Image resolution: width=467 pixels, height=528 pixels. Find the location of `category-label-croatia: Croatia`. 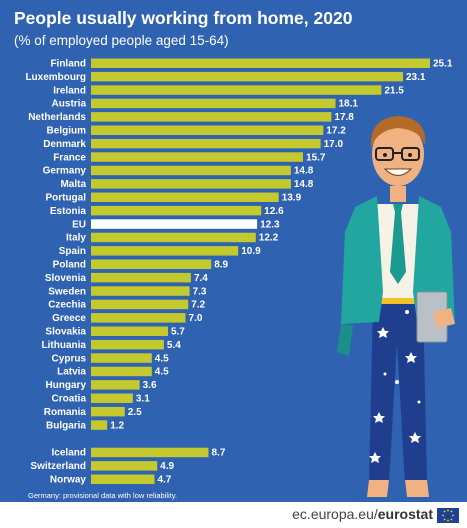

category-label-croatia: Croatia is located at coordinates (69, 399).